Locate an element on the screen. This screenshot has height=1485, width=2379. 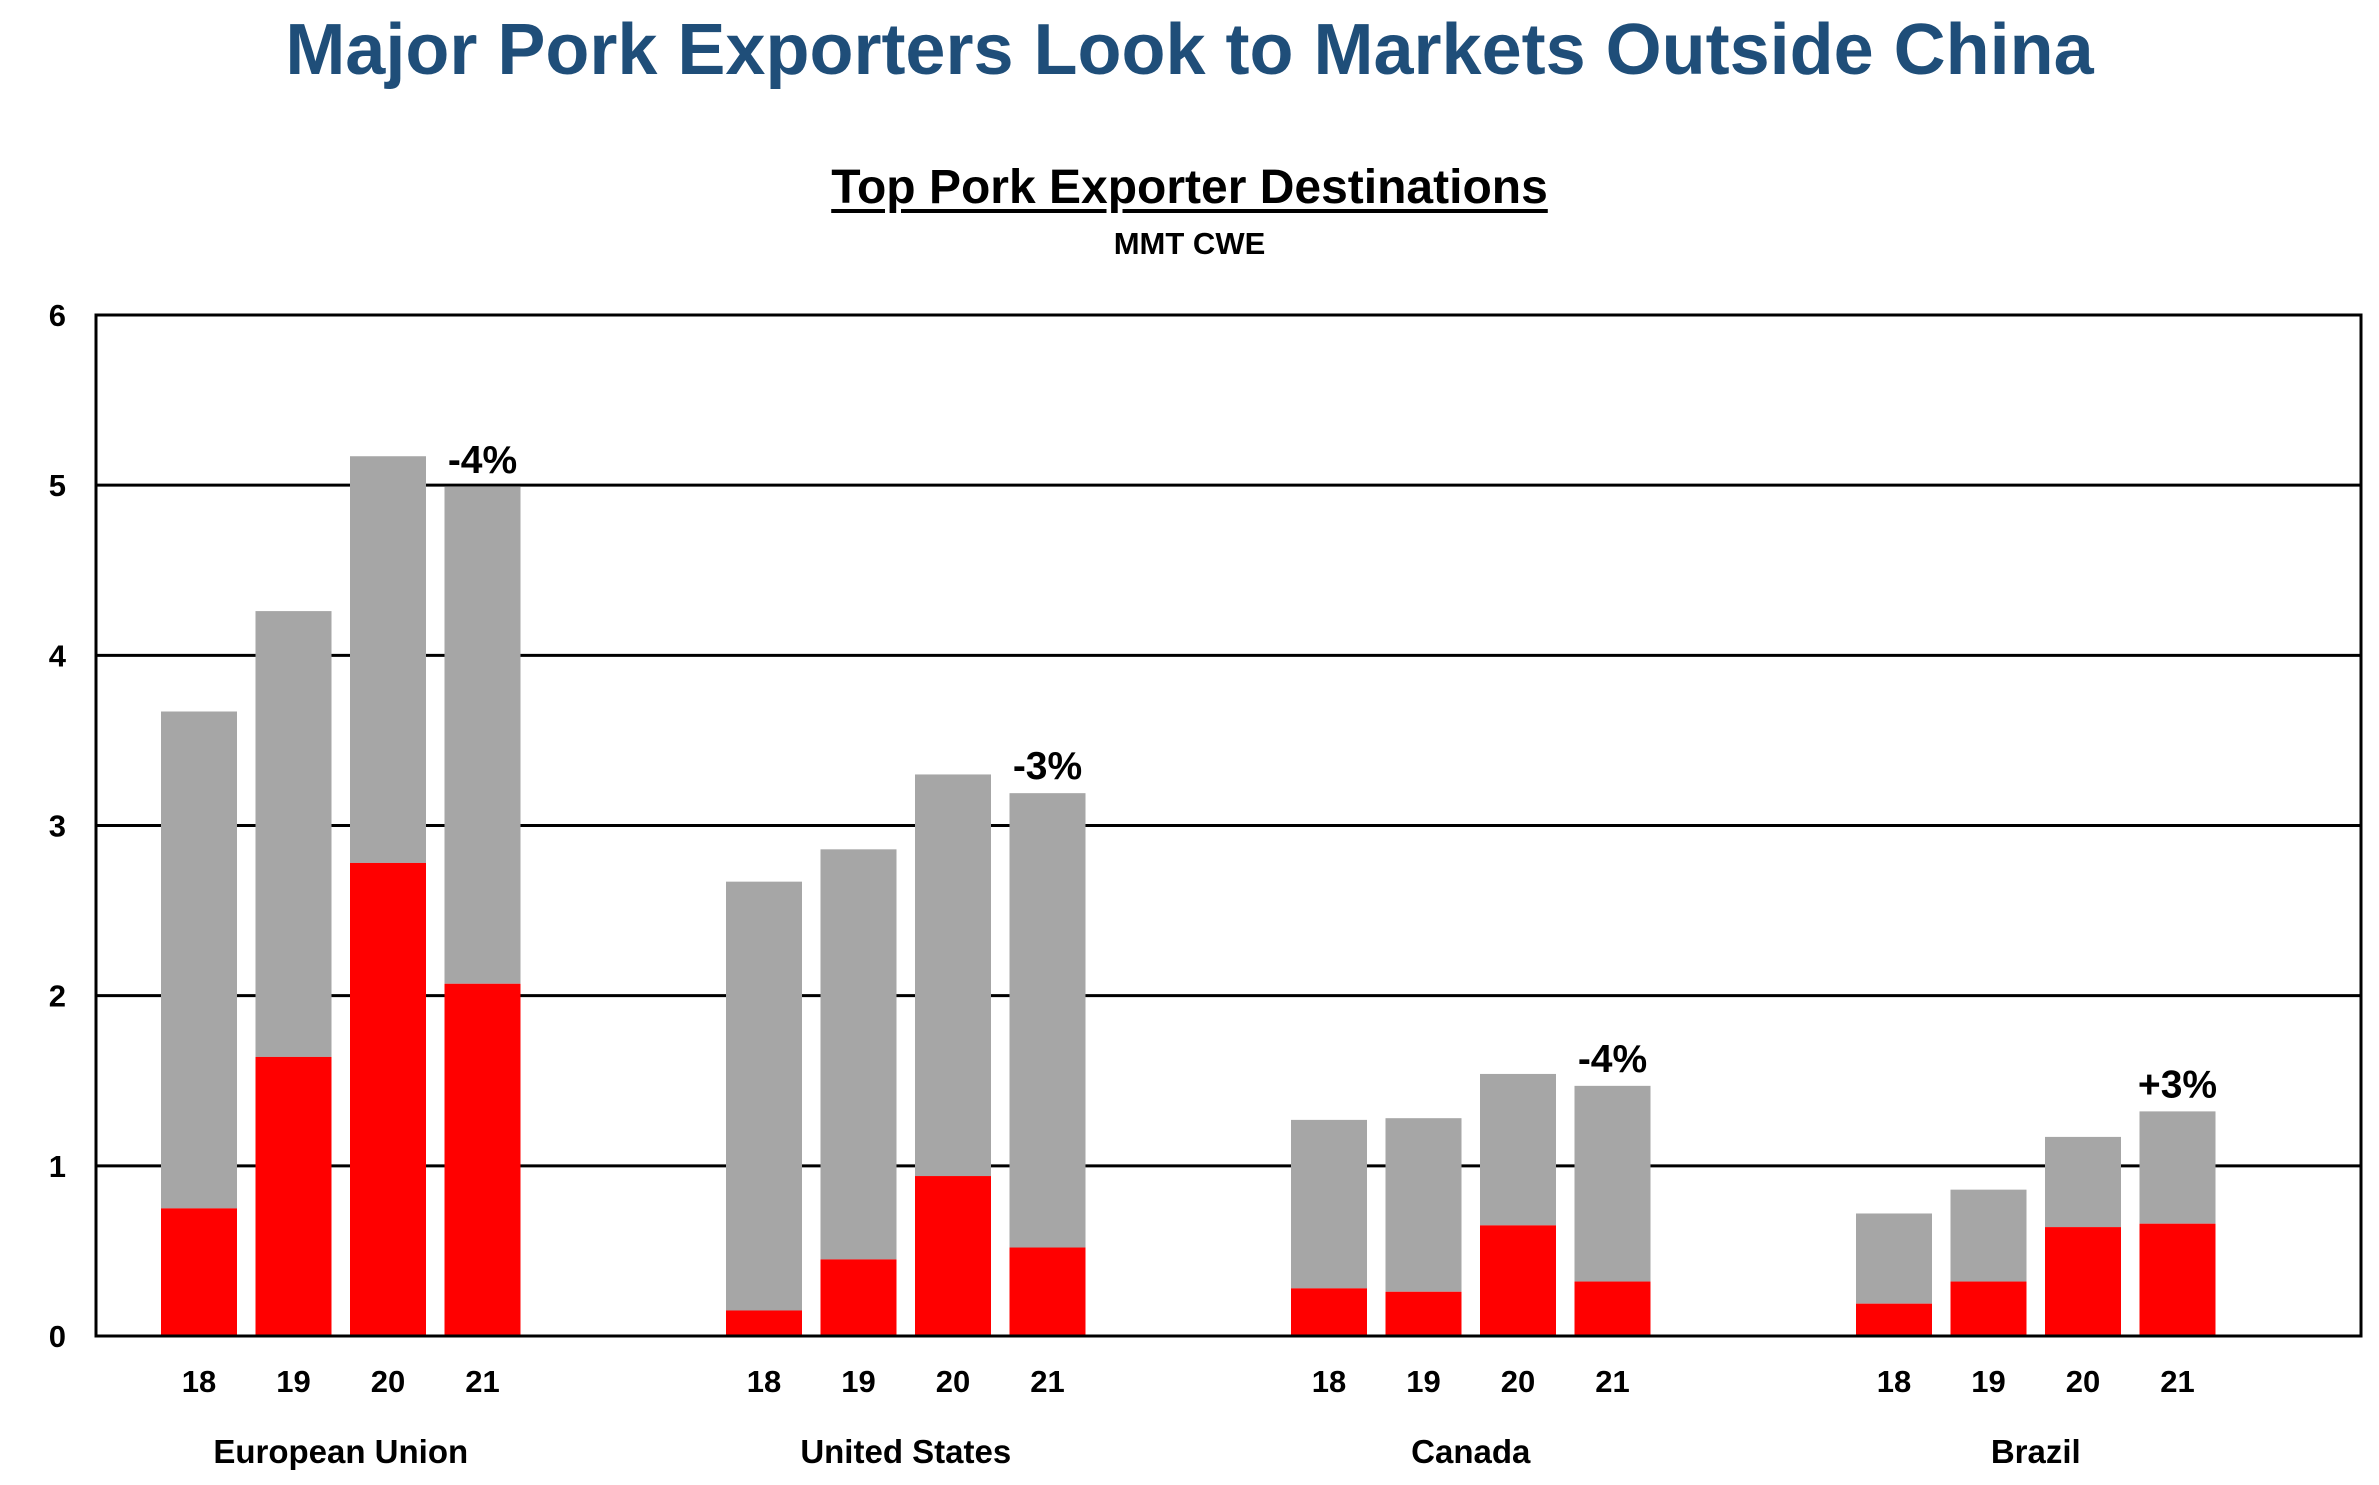
y-tick-label: 6 is located at coordinates (57, 315).